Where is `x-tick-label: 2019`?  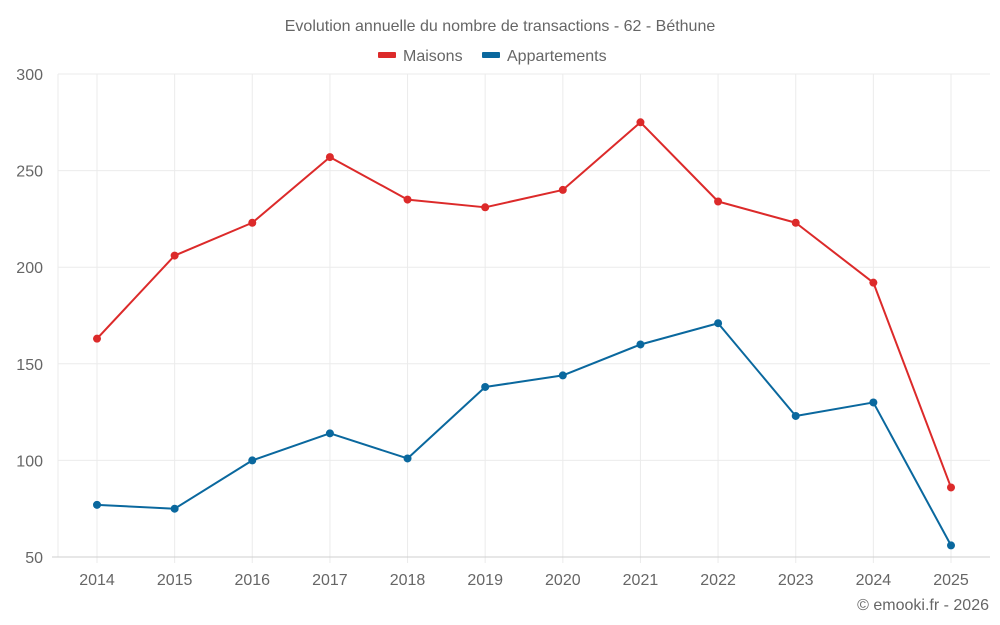 x-tick-label: 2019 is located at coordinates (485, 580).